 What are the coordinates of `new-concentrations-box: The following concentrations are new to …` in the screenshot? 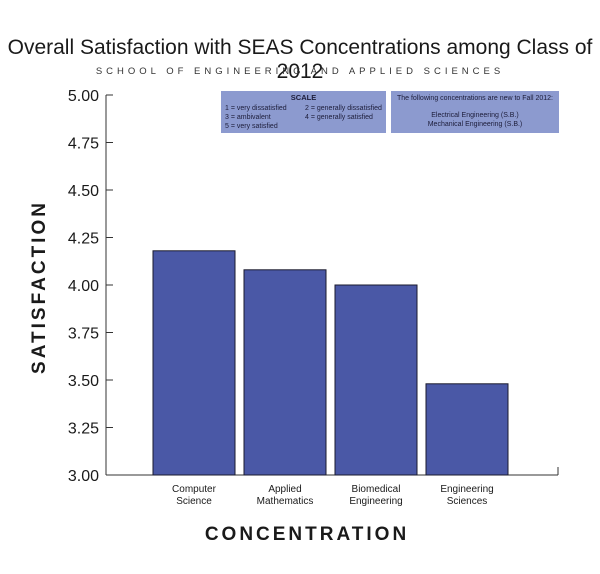 It's located at (475, 112).